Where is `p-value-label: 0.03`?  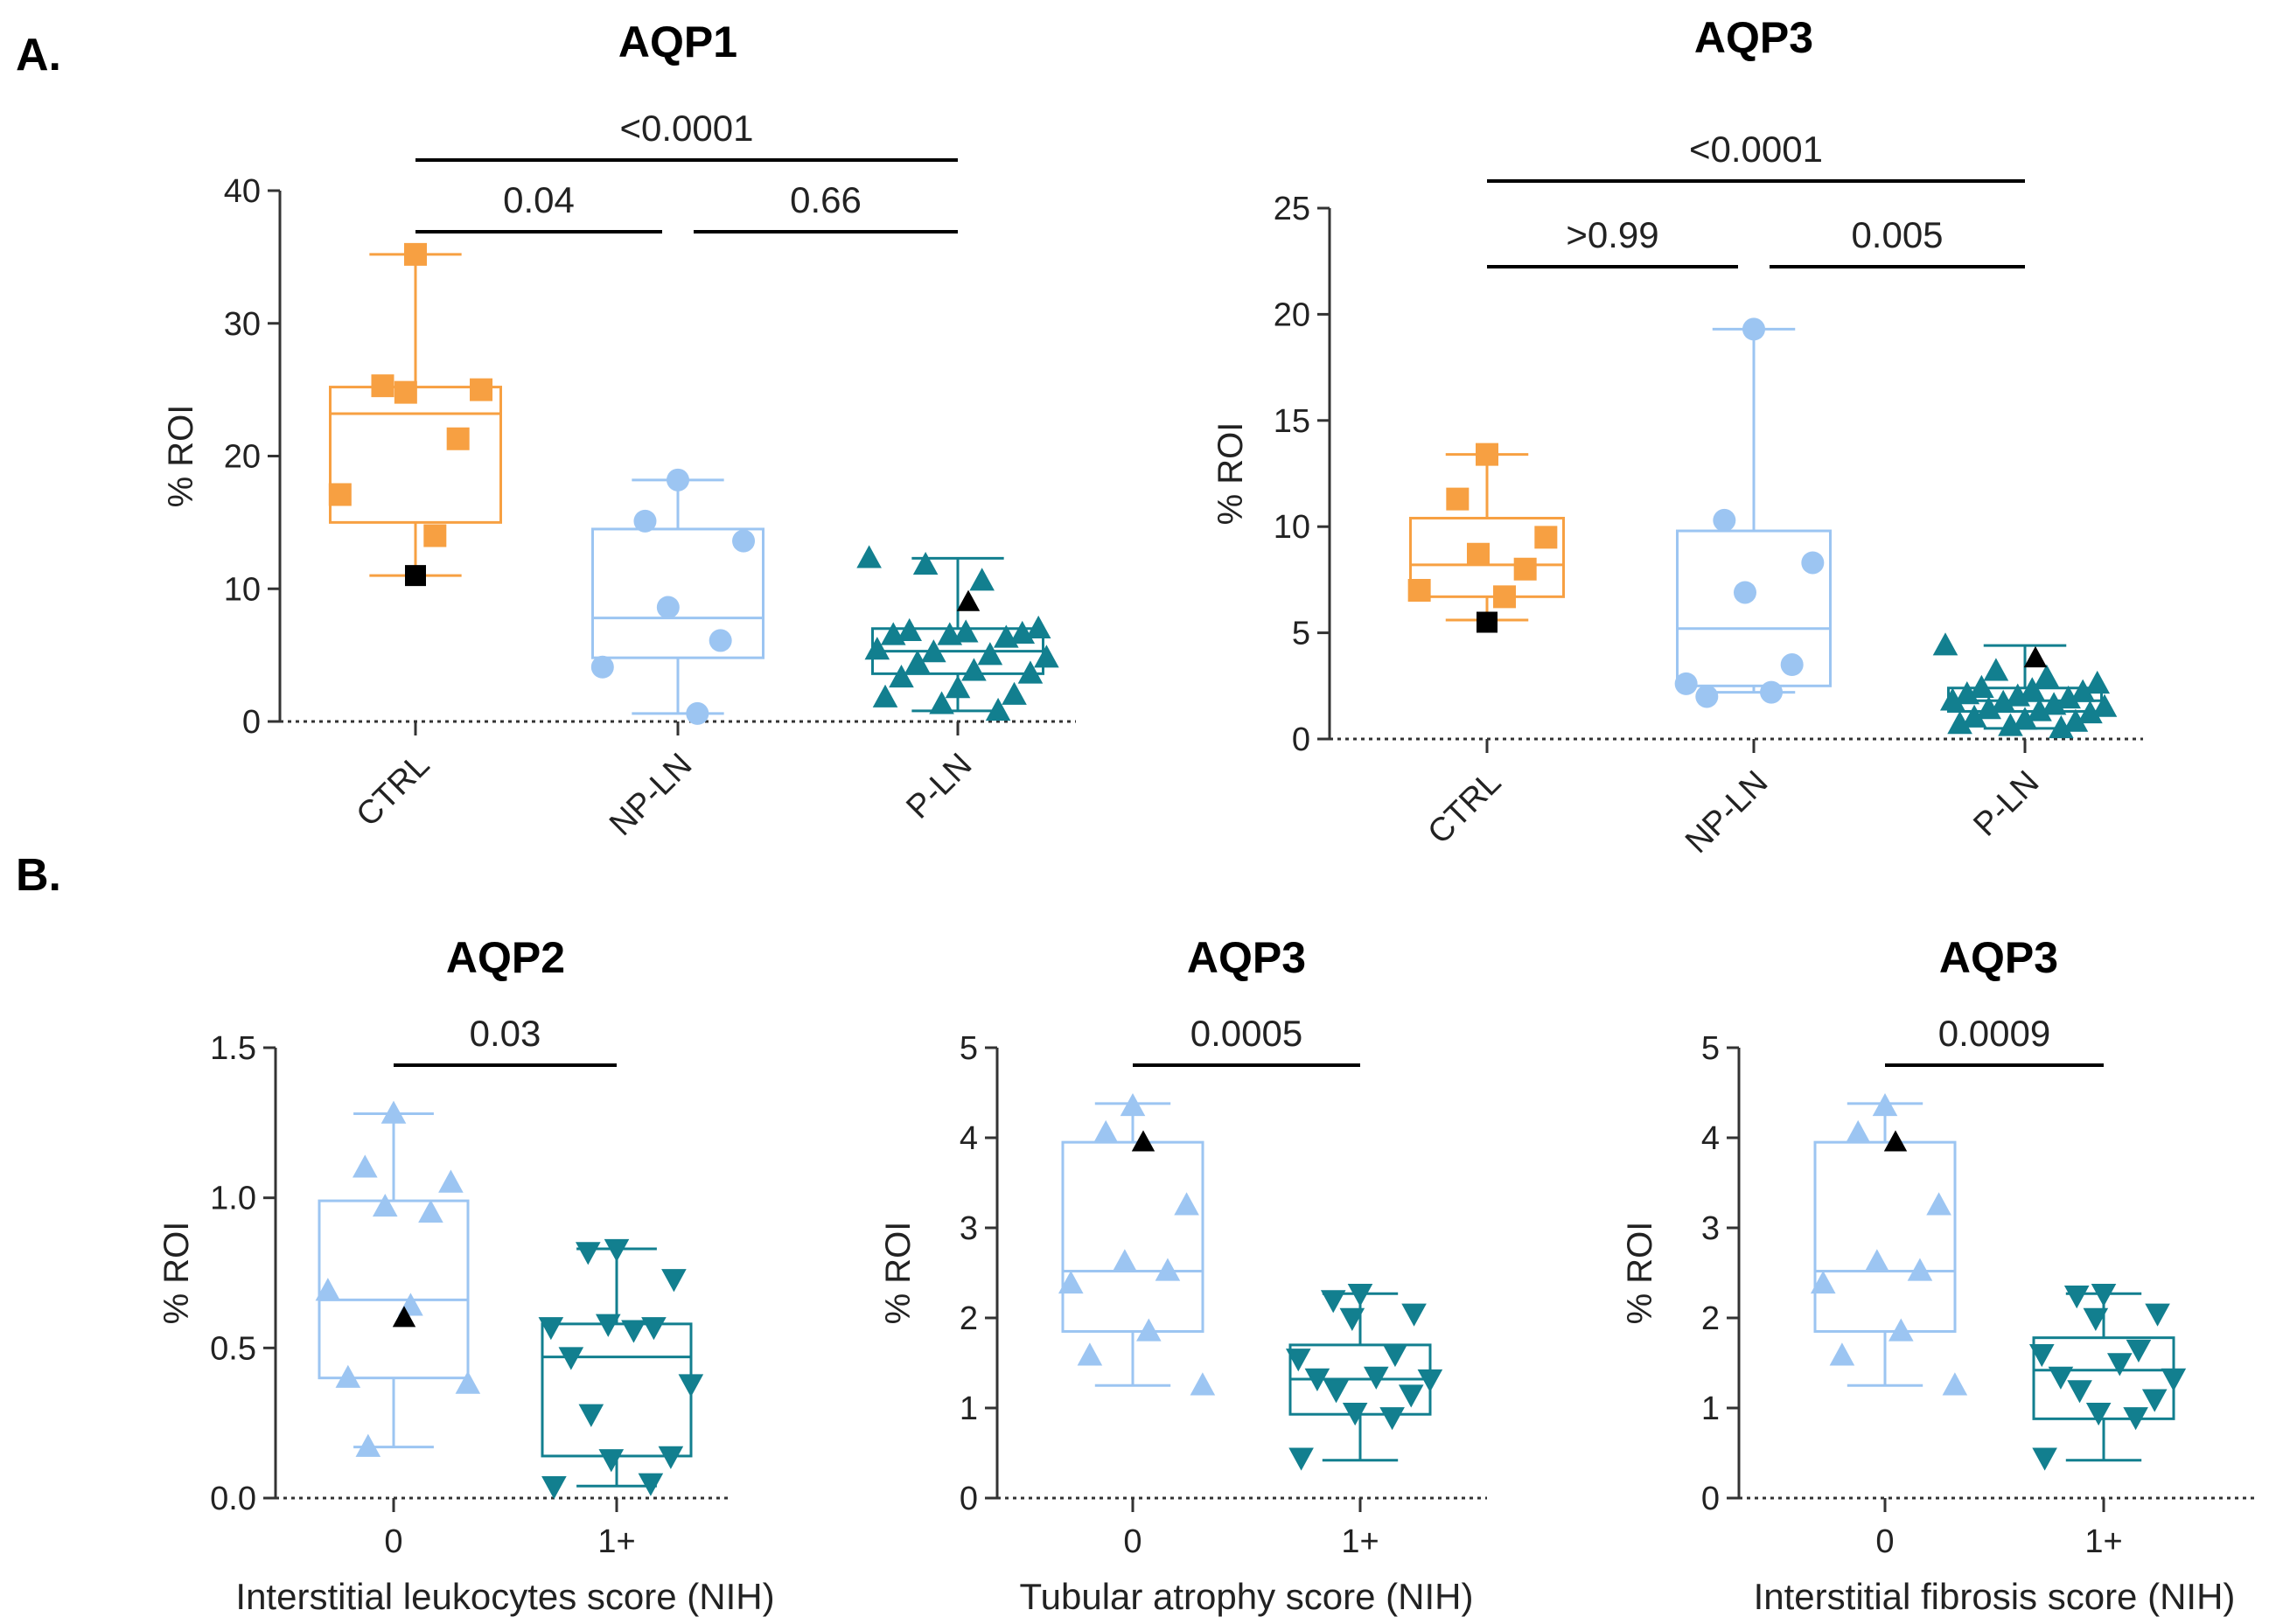
p-value-label: 0.03 is located at coordinates (506, 1033).